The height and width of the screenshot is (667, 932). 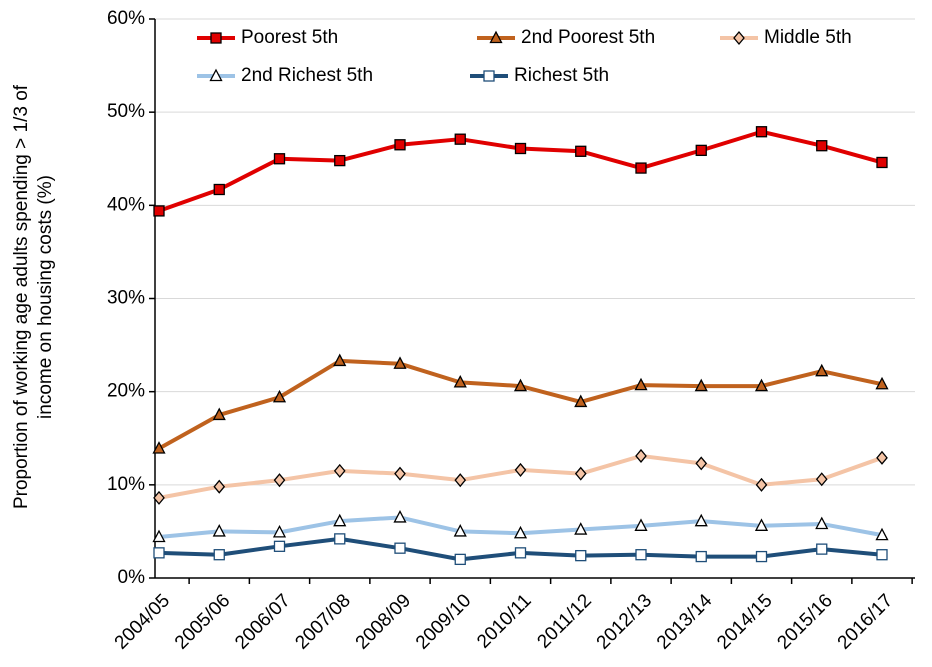 I want to click on x-tick-label: 2004/05, so click(x=142, y=621).